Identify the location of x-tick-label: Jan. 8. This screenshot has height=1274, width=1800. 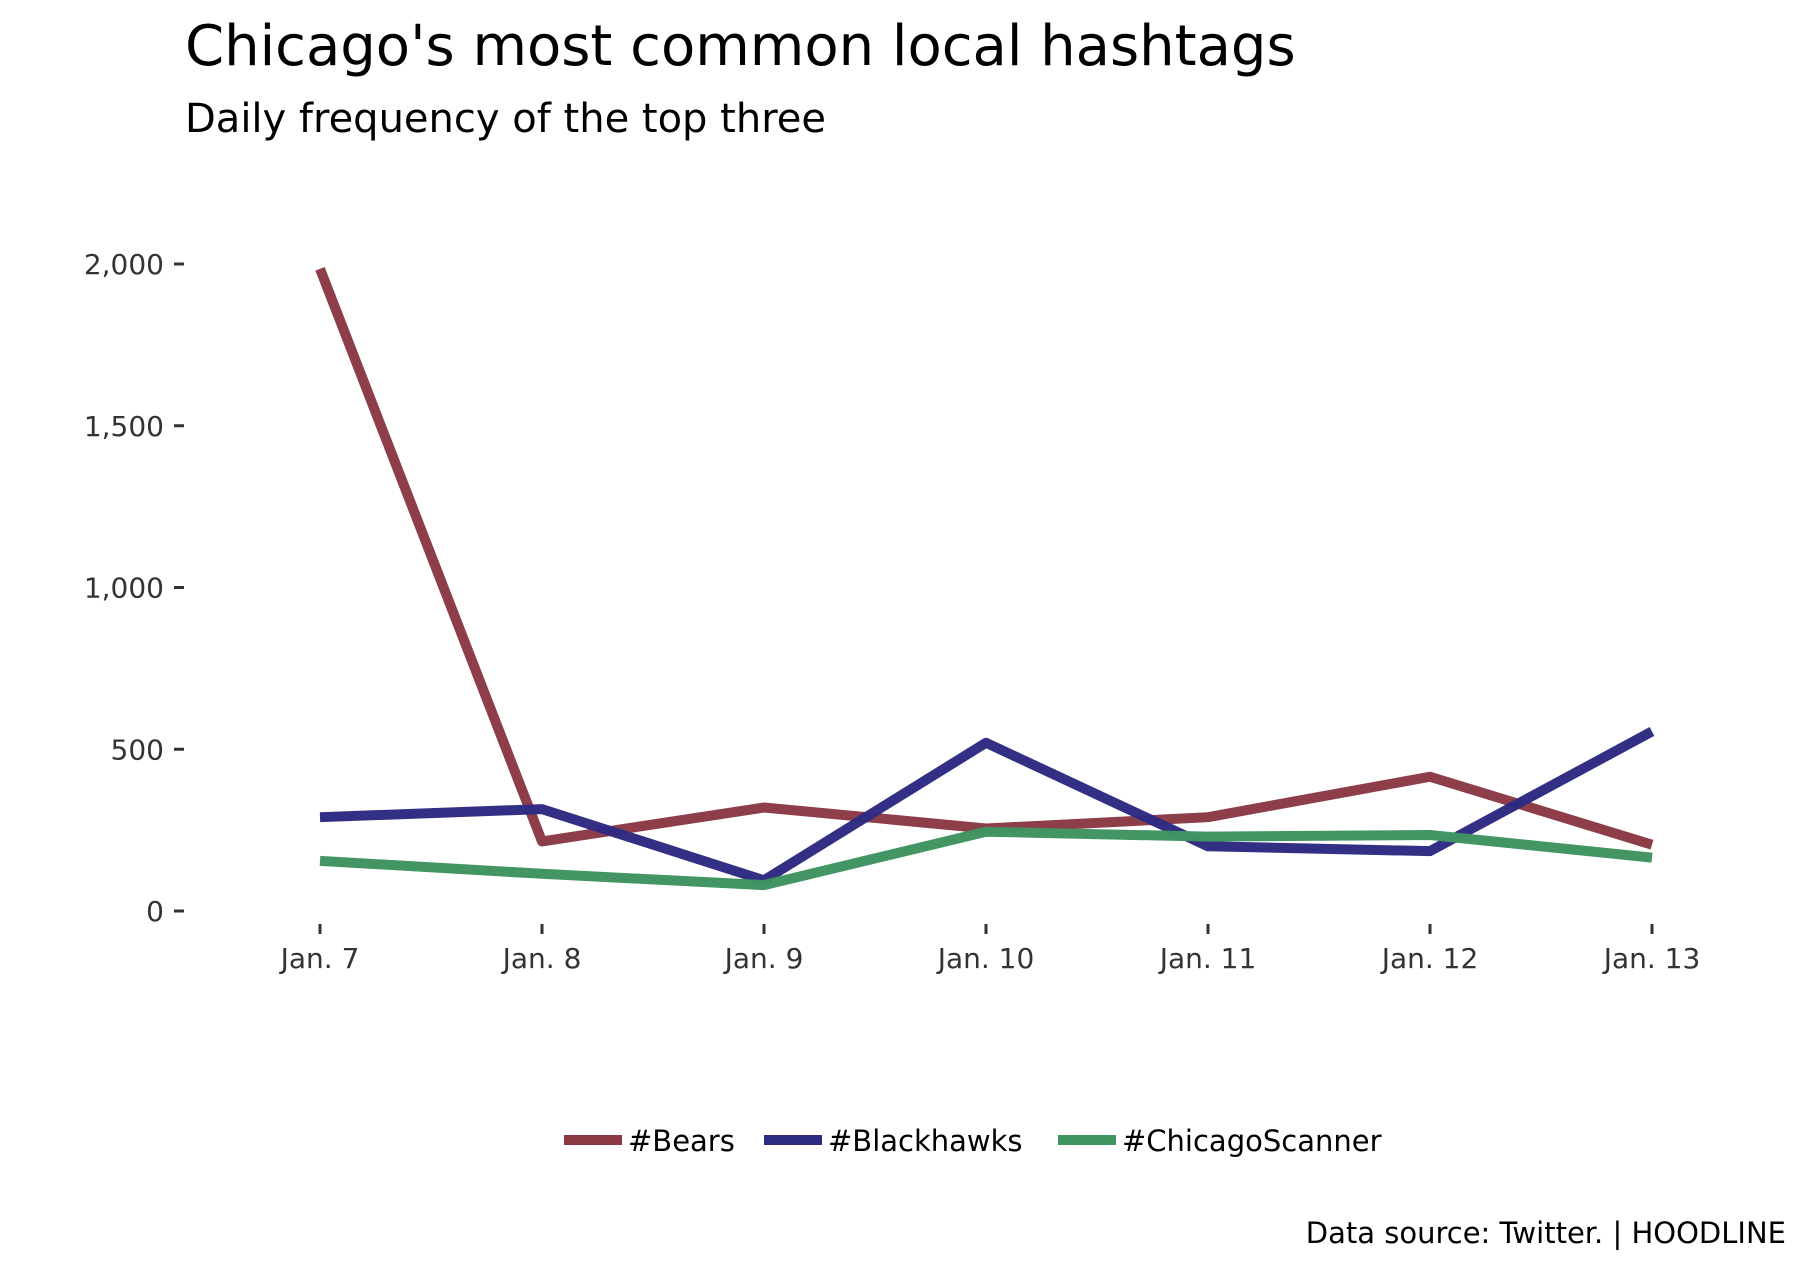
(541, 958).